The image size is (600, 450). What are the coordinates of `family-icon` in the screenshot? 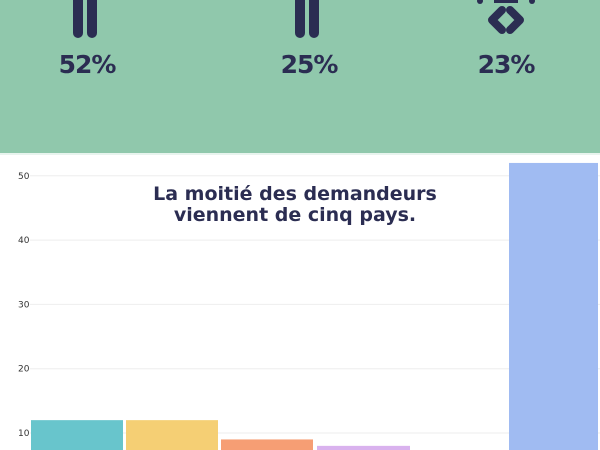 It's located at (506, 17).